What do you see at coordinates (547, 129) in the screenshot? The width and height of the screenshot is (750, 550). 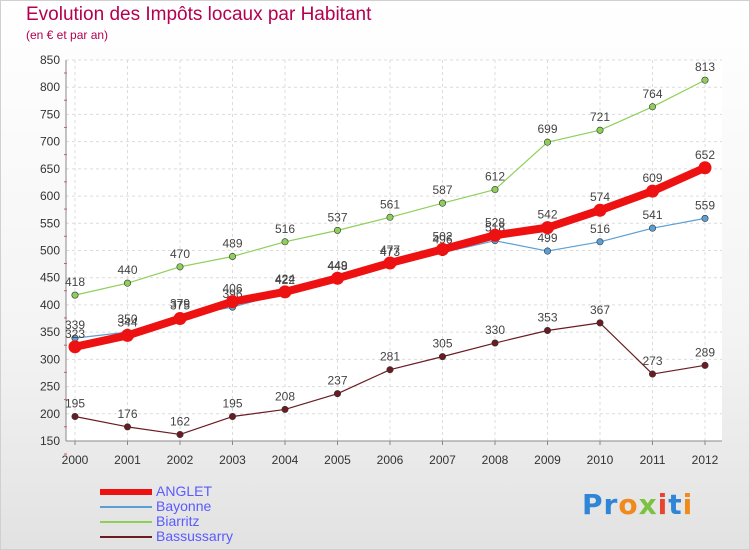 I see `data-label-biarritz: 699` at bounding box center [547, 129].